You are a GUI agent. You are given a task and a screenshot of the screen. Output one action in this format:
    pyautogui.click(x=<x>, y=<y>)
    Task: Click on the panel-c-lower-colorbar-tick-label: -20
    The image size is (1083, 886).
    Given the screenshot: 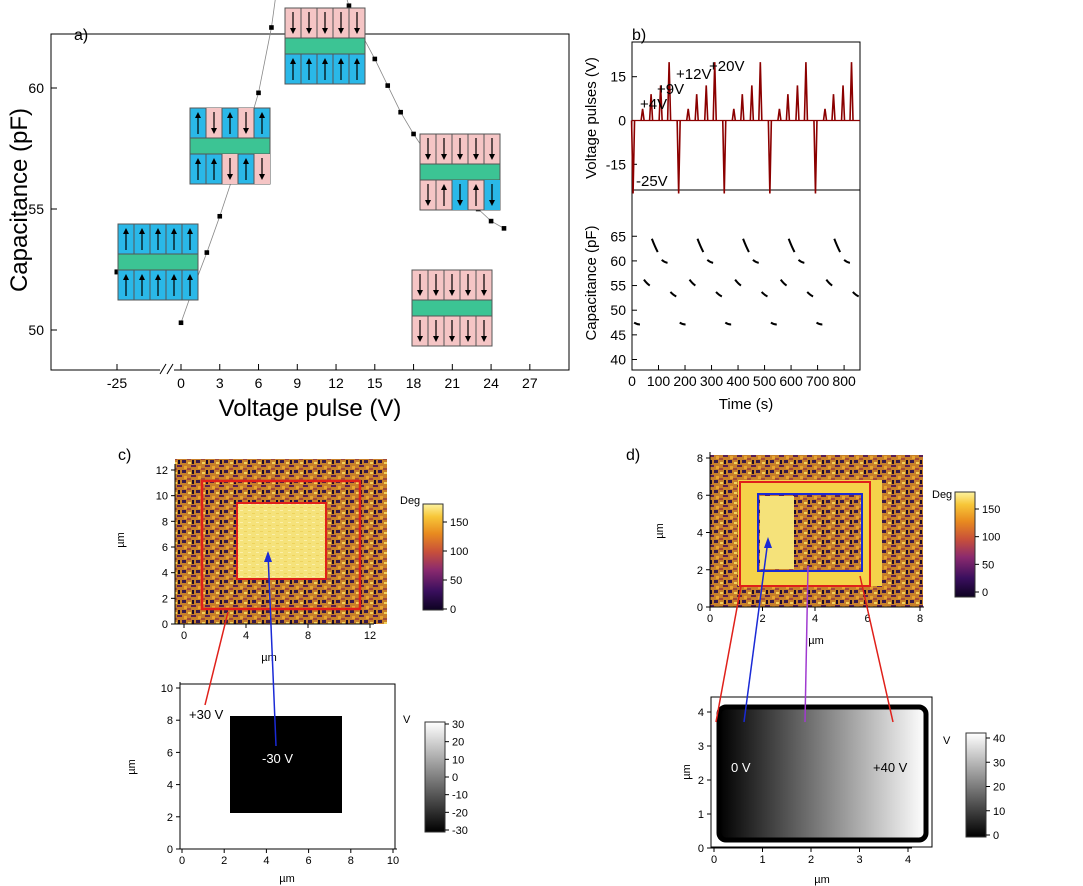 What is the action you would take?
    pyautogui.click(x=460, y=813)
    